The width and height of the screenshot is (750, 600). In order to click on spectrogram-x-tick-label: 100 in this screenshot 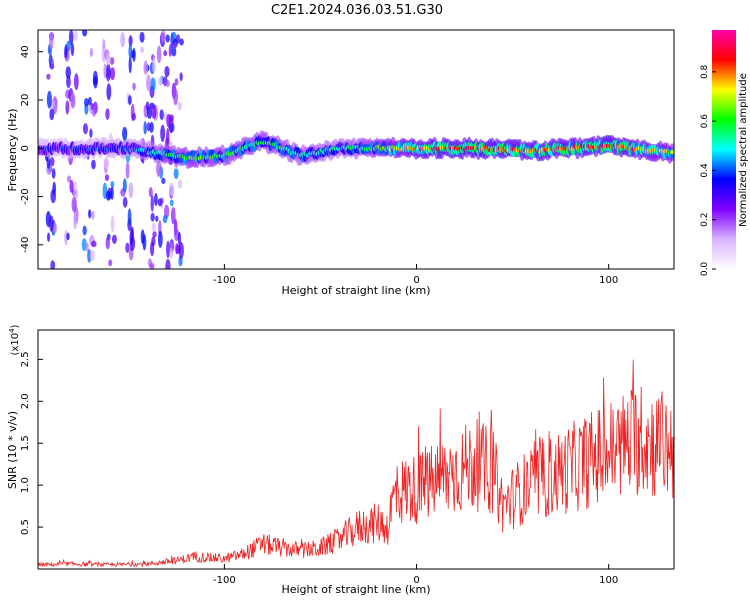, I will do `click(608, 280)`.